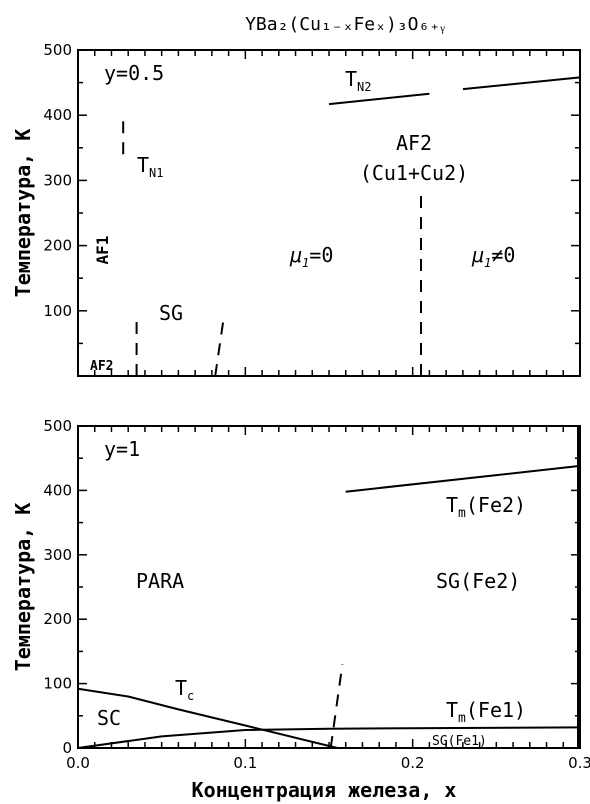 The width and height of the screenshot is (590, 804). I want to click on label-cu1-cu2: (Cu1+Cu2), so click(414, 173).